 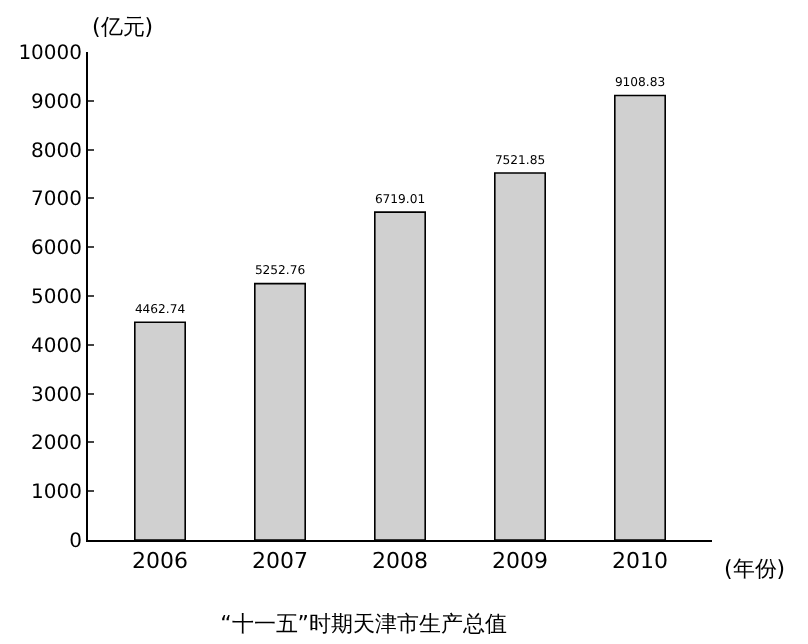 I want to click on text: “十一五”时期天津市生产总值, so click(x=364, y=624).